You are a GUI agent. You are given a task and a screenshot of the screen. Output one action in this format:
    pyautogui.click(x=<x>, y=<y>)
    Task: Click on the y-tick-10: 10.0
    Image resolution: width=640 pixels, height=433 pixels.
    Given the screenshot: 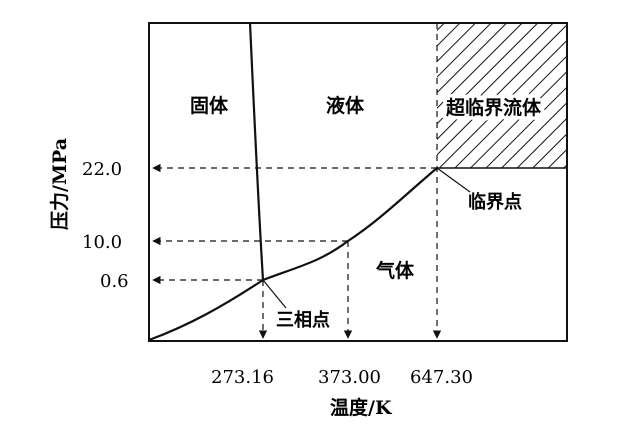 What is the action you would take?
    pyautogui.click(x=102, y=242)
    